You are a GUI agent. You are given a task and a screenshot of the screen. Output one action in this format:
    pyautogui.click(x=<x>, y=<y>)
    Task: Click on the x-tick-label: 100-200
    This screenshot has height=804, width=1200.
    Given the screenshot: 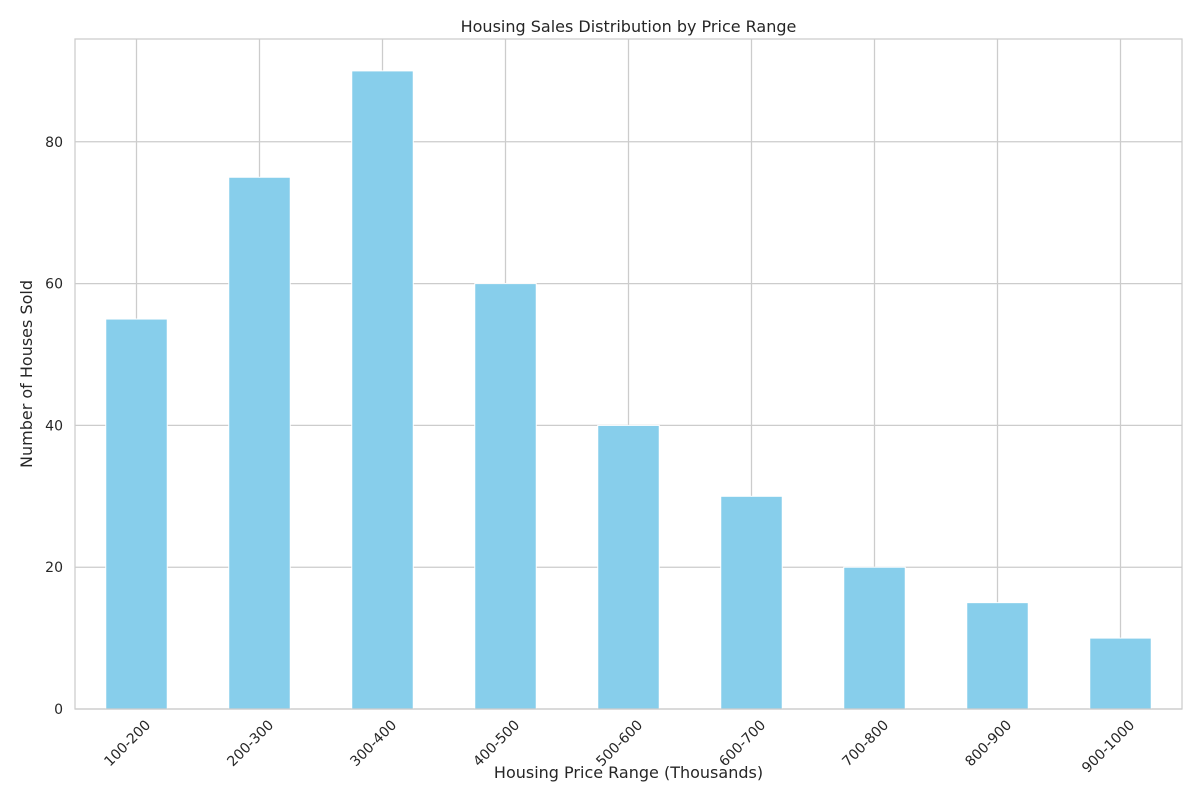 What is the action you would take?
    pyautogui.click(x=127, y=743)
    